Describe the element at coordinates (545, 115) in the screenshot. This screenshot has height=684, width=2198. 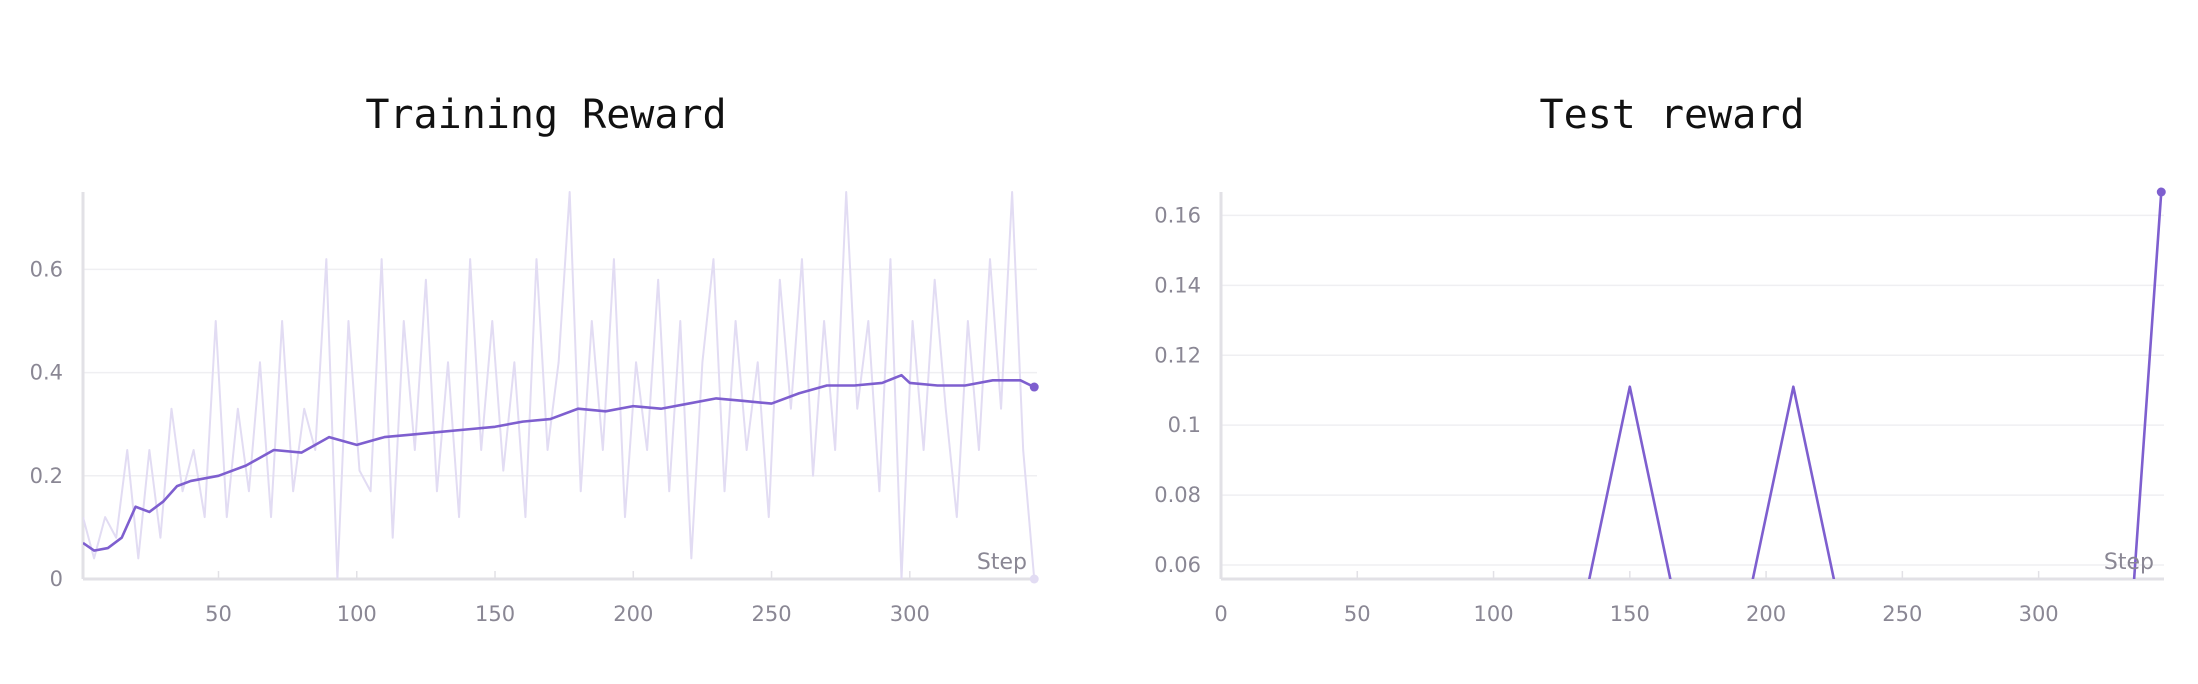
I see `chart-title: Training Reward` at that location.